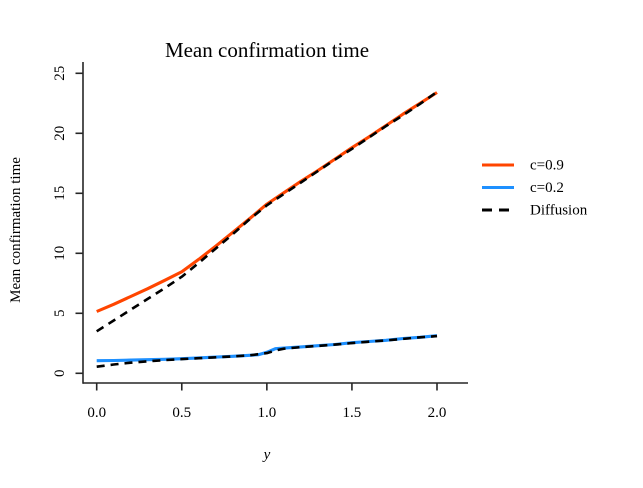  I want to click on legend: c=0.9 c=0.2 Diffusion, so click(535, 188).